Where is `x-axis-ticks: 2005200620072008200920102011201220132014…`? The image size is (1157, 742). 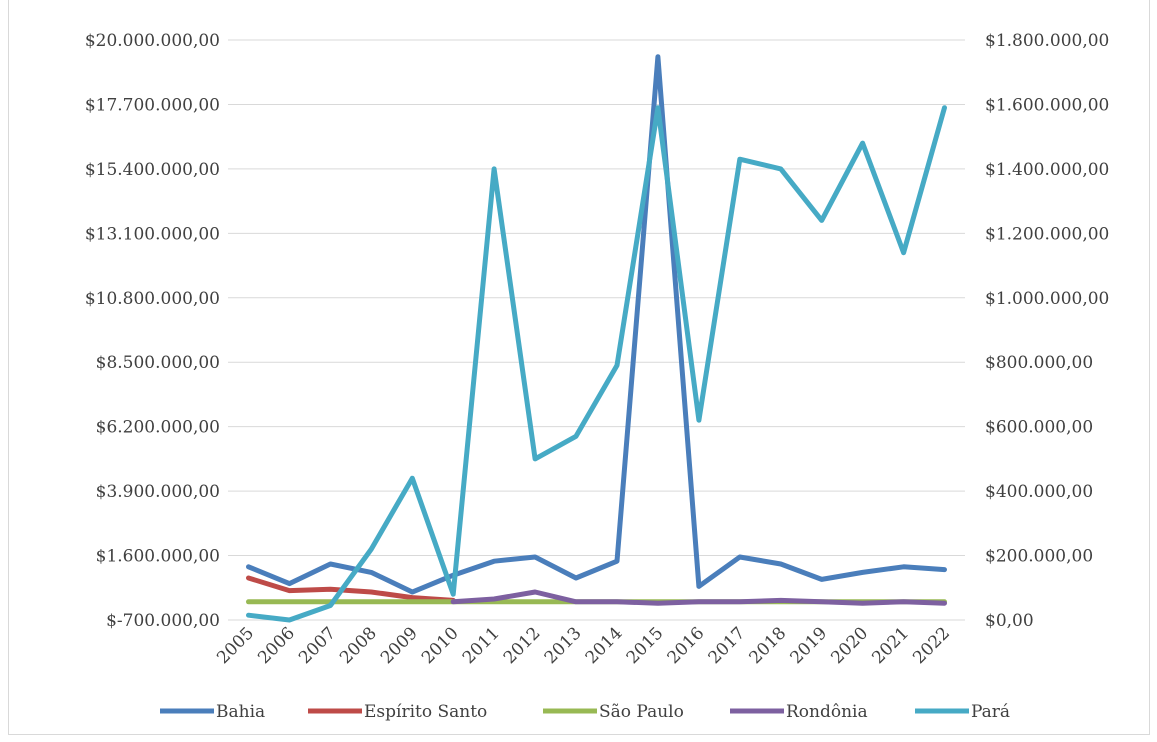
x-axis-ticks: 2005200620072008200920102011201220132014… is located at coordinates (583, 645).